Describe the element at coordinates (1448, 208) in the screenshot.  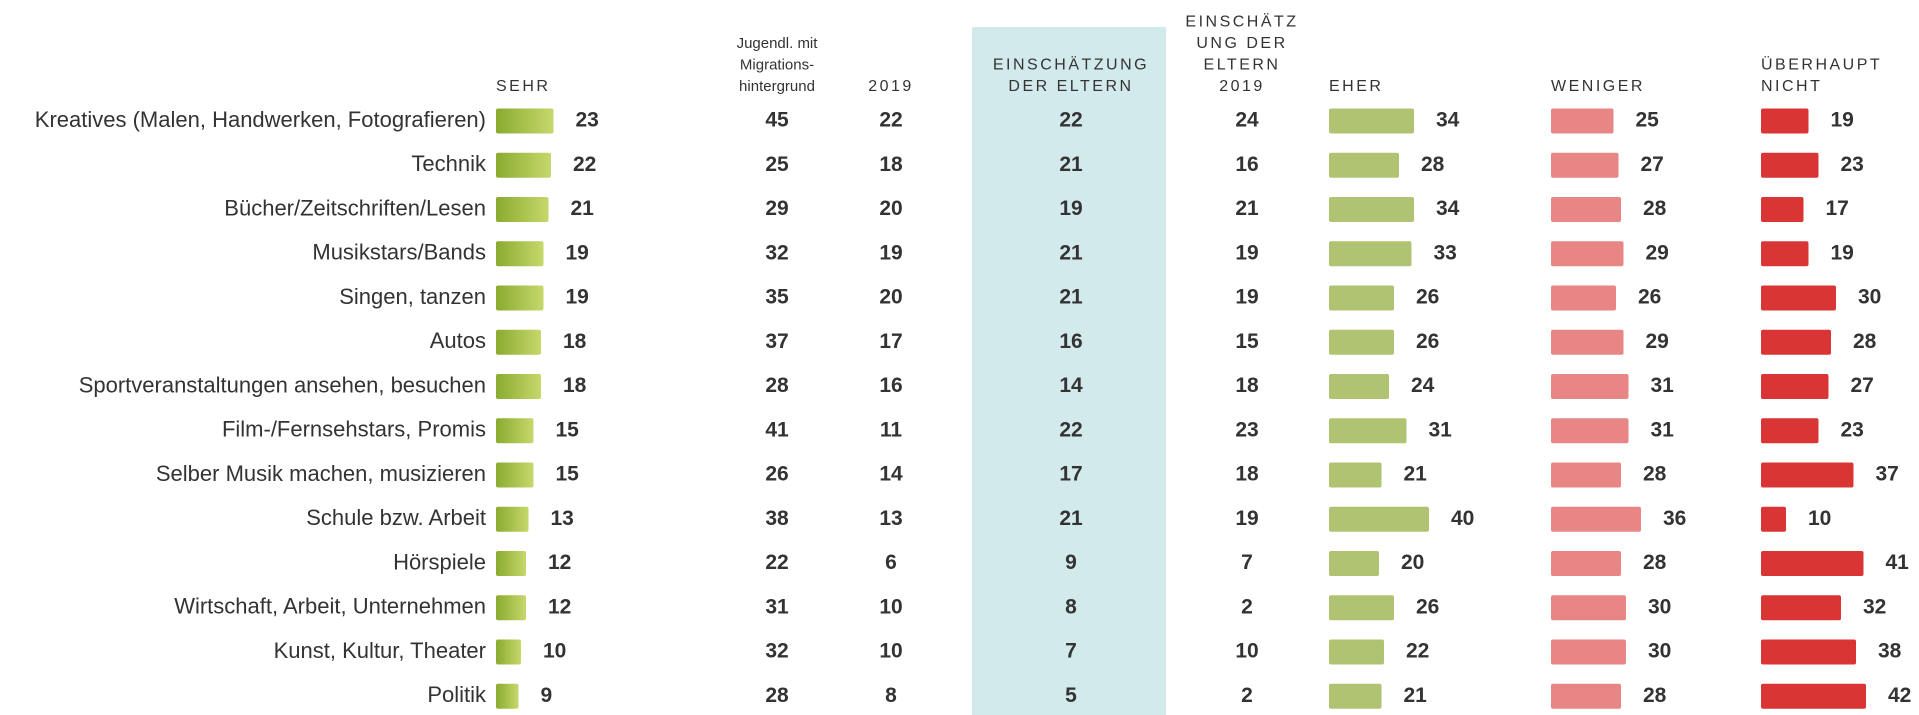
I see `value-label: 34` at that location.